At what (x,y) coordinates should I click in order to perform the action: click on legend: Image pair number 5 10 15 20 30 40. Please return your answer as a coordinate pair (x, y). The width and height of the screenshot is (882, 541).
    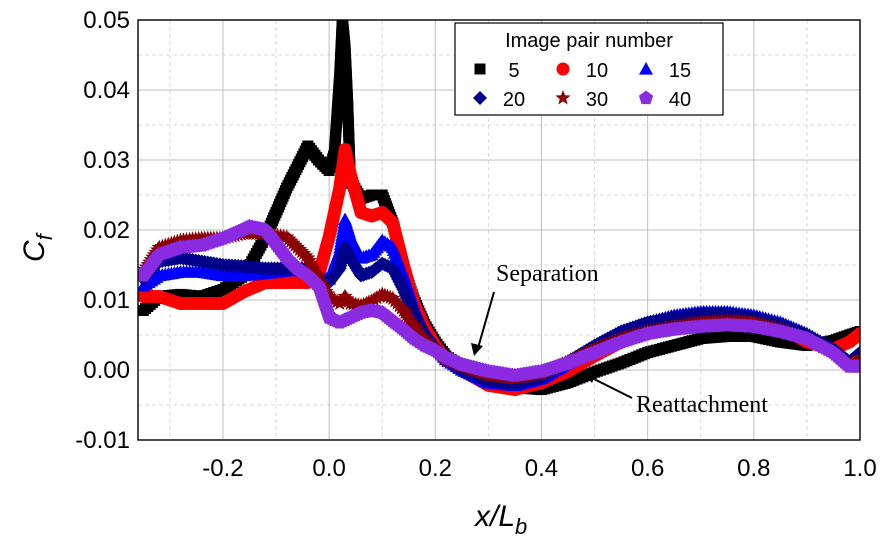
    Looking at the image, I should click on (589, 69).